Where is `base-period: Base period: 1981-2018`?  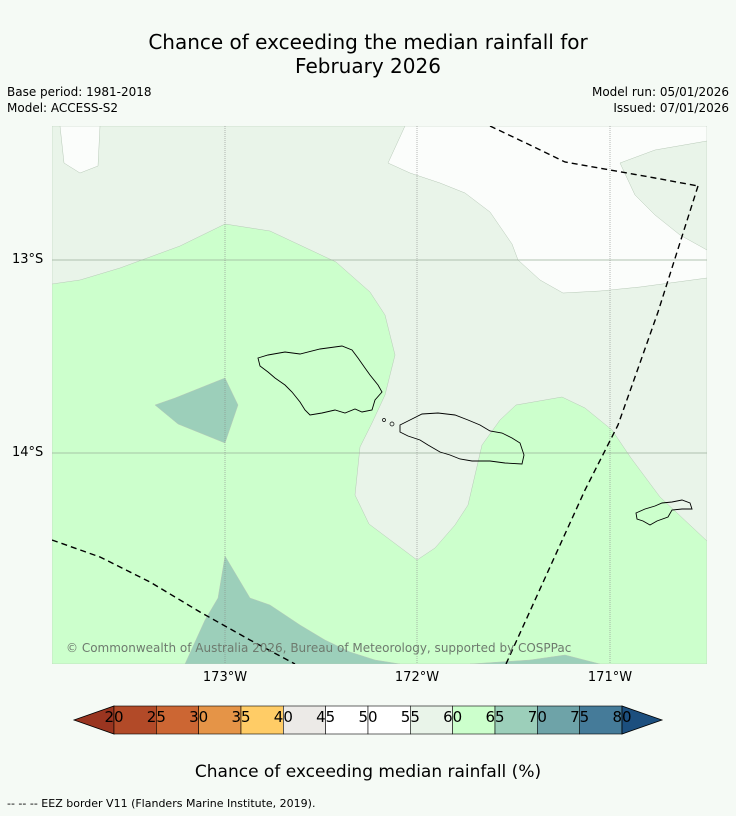 base-period: Base period: 1981-2018 is located at coordinates (79, 92).